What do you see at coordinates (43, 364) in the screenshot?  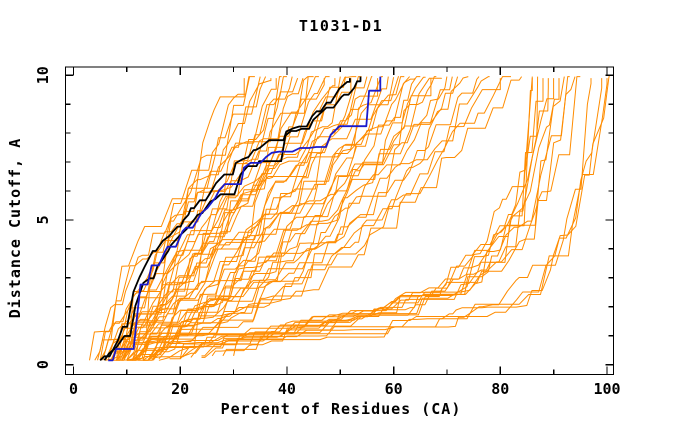 I see `y-tick-label: 0` at bounding box center [43, 364].